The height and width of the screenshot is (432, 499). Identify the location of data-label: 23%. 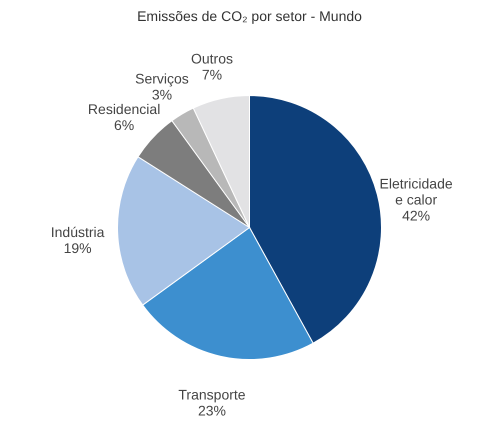
(212, 410).